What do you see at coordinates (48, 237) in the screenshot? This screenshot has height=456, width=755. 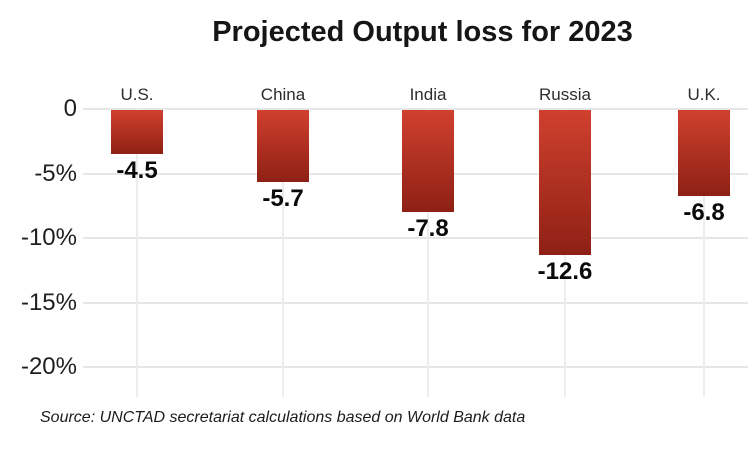 I see `y-axis-tick-label: -10%` at bounding box center [48, 237].